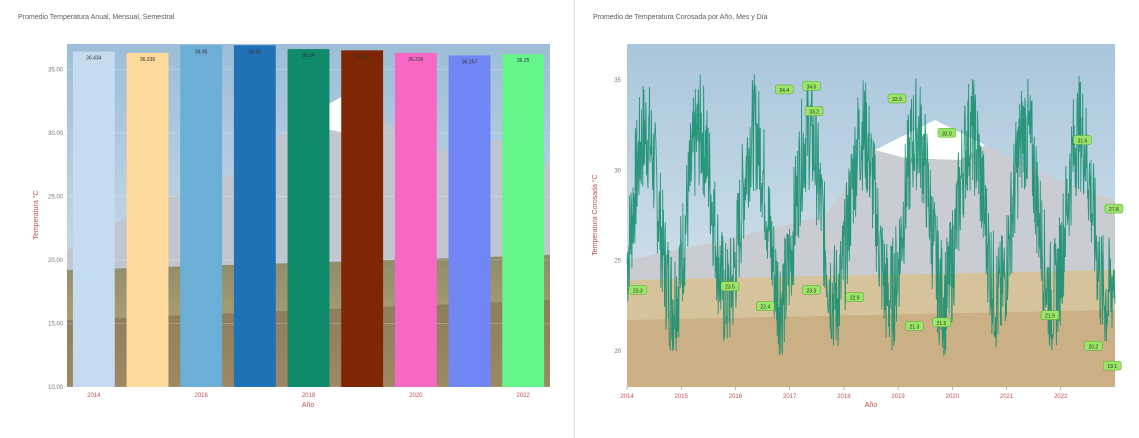 This screenshot has width=1139, height=438. Describe the element at coordinates (1007, 397) in the screenshot. I see `x-tick-label: 2021` at that location.